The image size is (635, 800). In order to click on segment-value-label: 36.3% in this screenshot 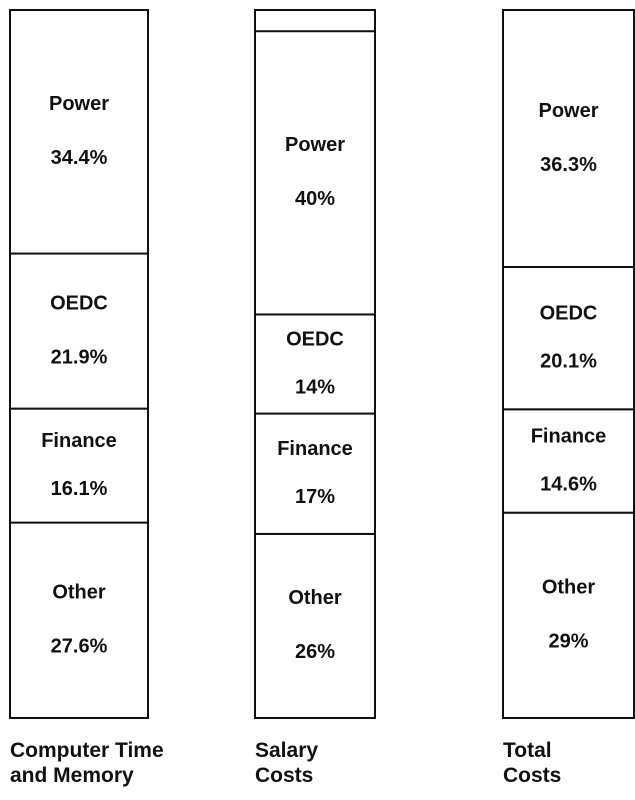, I will do `click(568, 165)`.